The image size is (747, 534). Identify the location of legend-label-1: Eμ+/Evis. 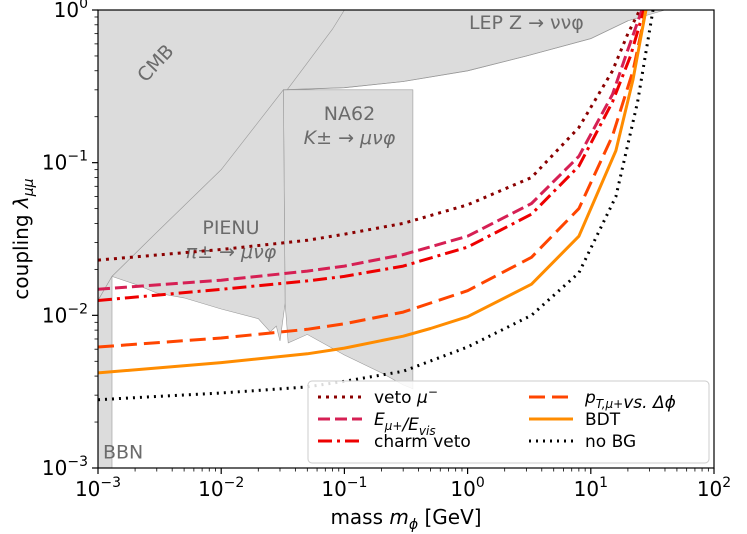
(405, 424).